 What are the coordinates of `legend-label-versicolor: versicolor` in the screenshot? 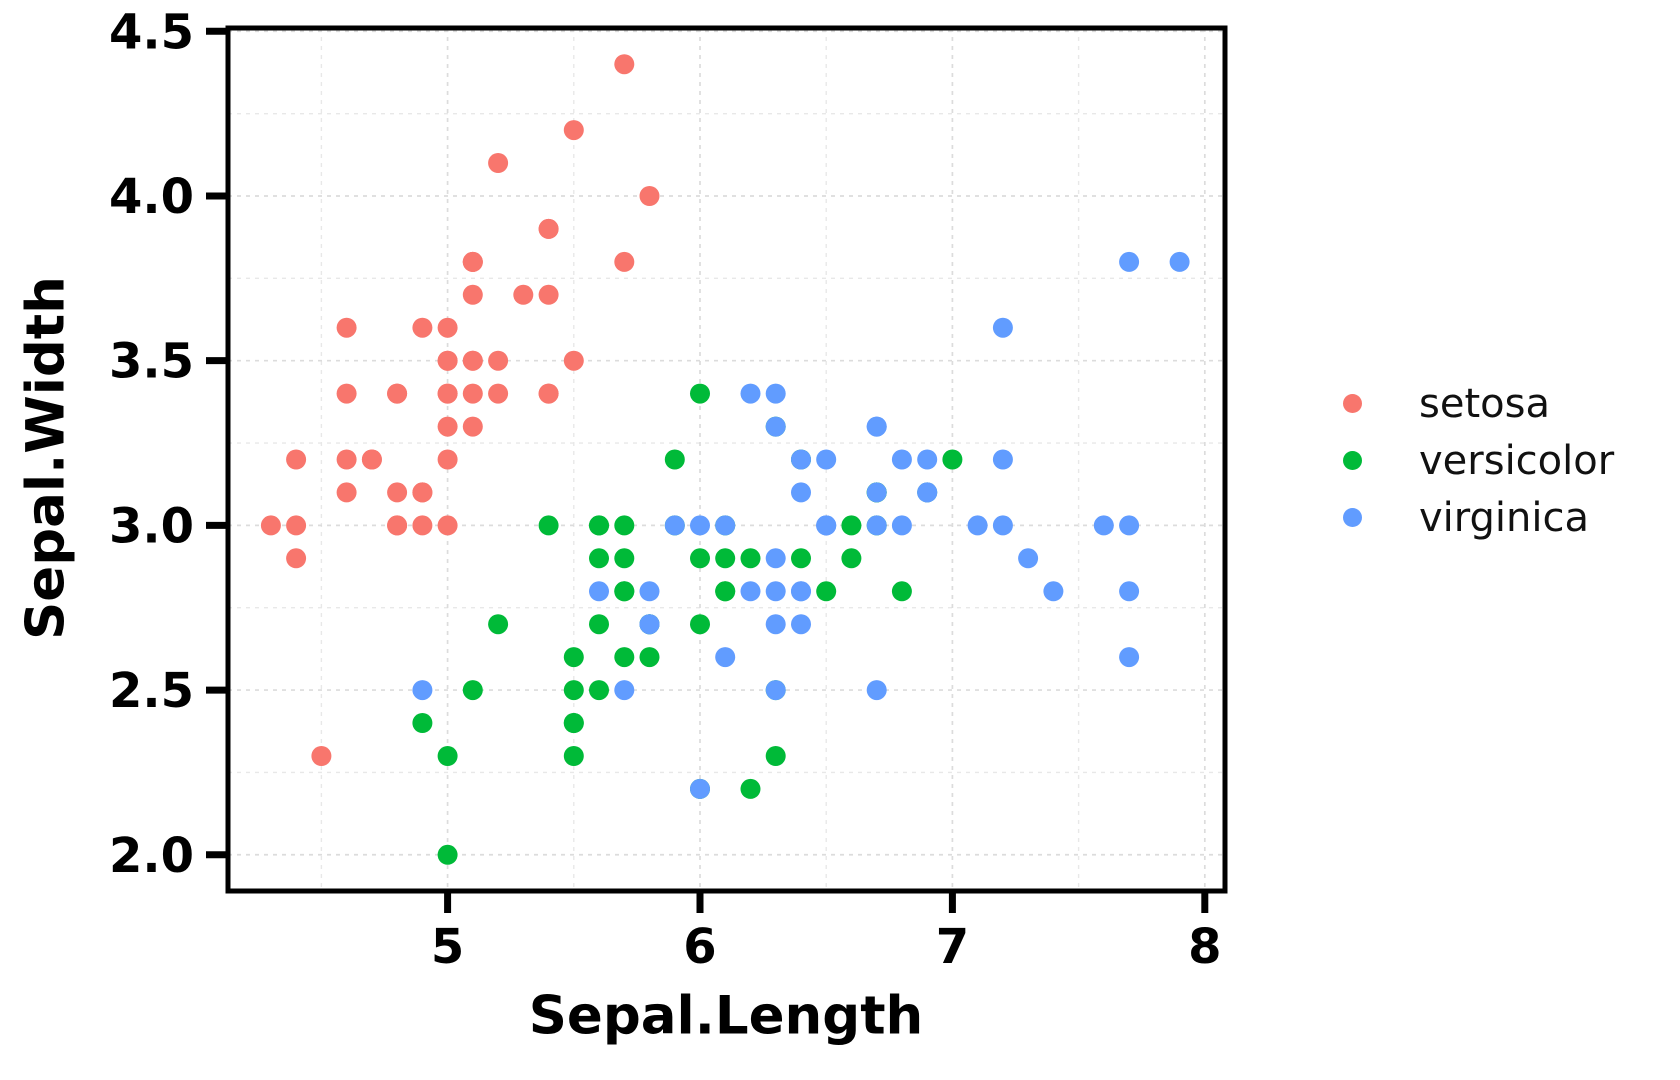 It's located at (1517, 460).